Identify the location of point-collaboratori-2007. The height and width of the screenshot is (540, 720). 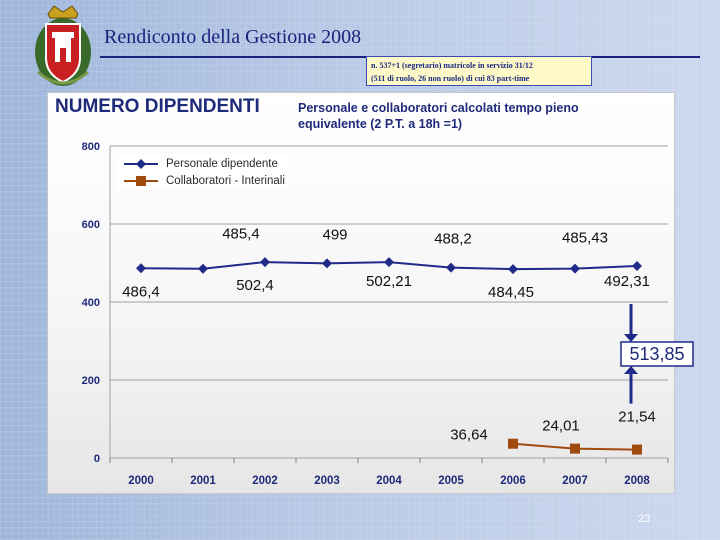
(575, 448).